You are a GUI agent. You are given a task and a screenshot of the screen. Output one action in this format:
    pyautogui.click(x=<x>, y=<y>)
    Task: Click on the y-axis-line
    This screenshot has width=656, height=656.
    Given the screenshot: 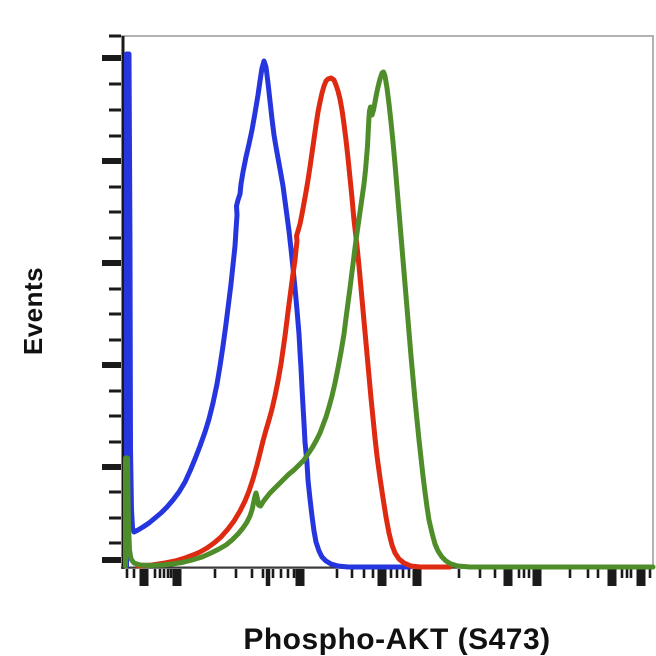 What is the action you would take?
    pyautogui.click(x=123, y=302)
    